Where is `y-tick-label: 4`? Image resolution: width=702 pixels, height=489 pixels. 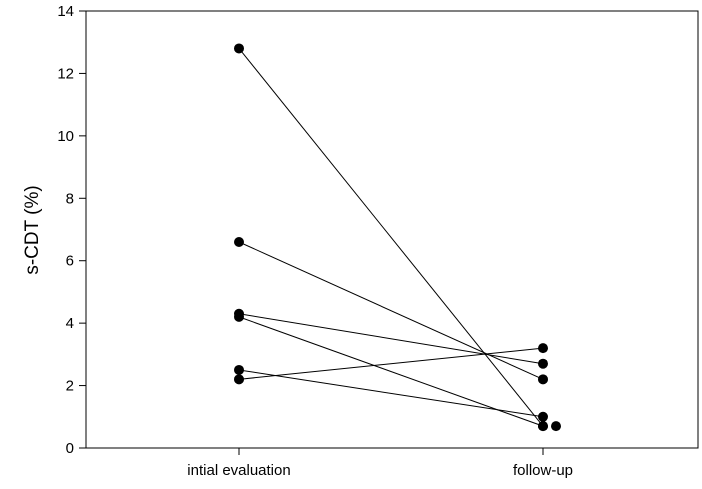
y-tick-label: 4 is located at coordinates (70, 323).